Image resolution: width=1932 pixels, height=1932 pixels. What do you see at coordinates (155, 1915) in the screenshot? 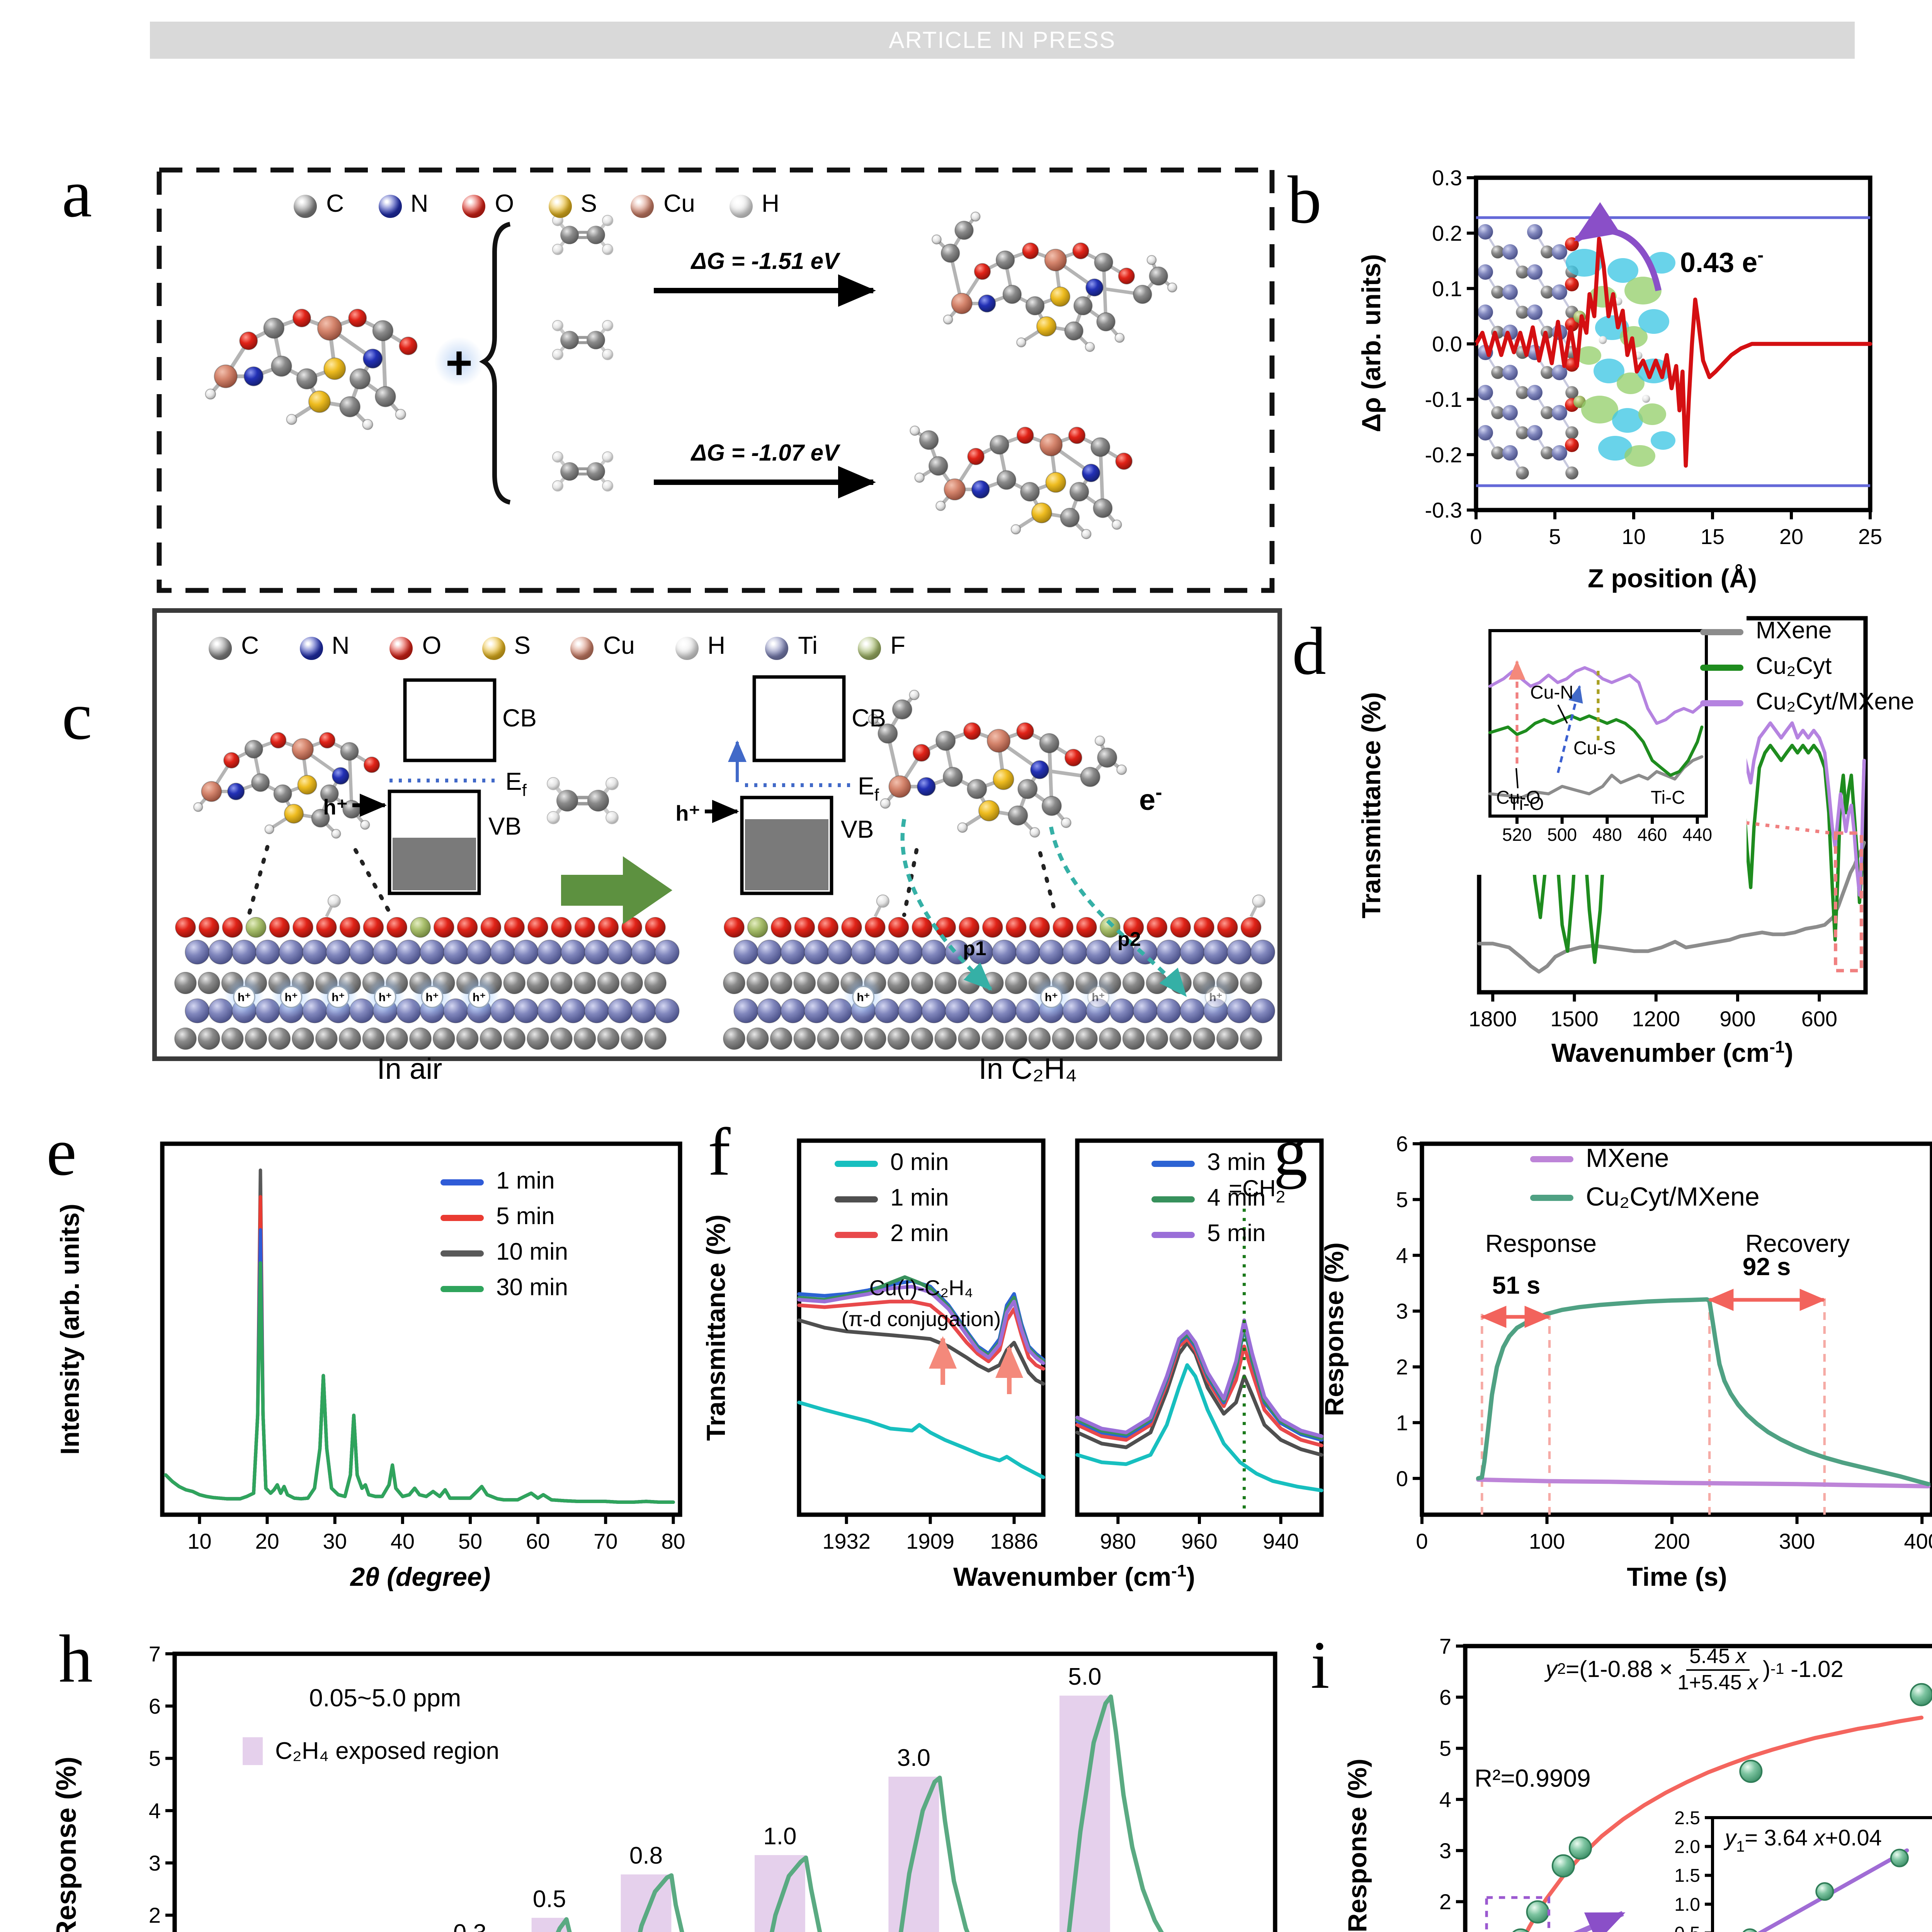
I see `y-tick-label: 2` at bounding box center [155, 1915].